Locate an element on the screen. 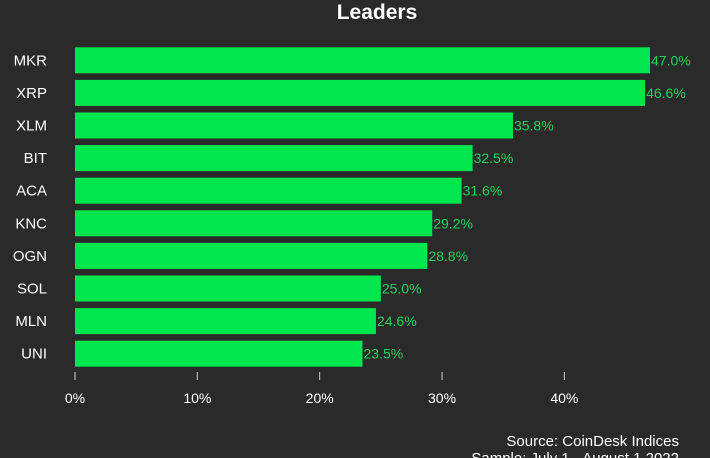 This screenshot has width=710, height=458. bar-knc is located at coordinates (254, 223).